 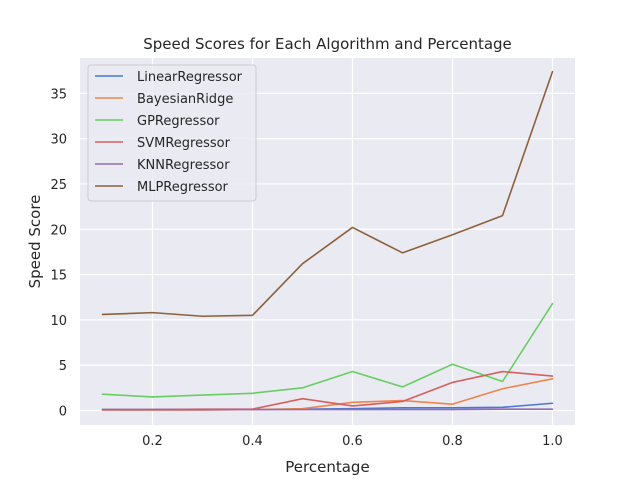 I want to click on x-tick-label: 0.2, so click(x=152, y=441).